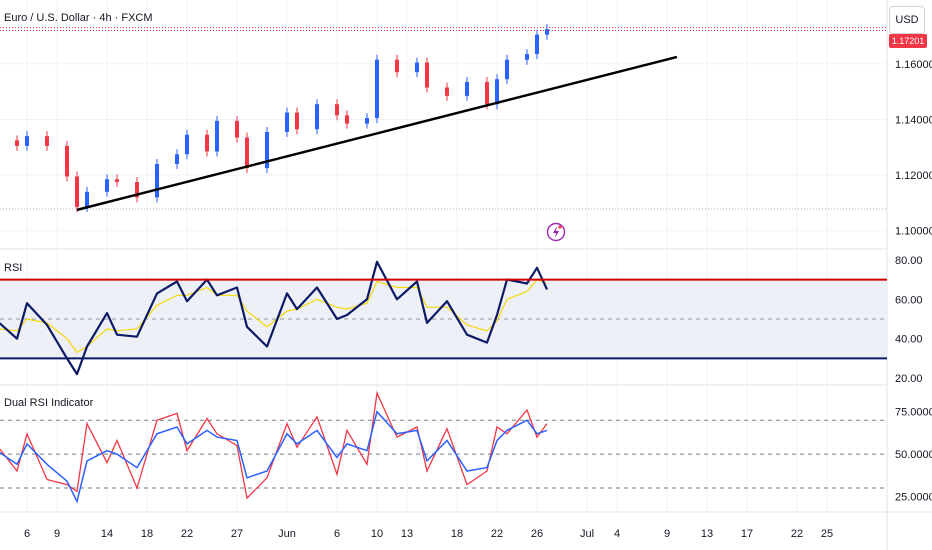  Describe the element at coordinates (907, 20) in the screenshot. I see `currency-button: USD` at that location.